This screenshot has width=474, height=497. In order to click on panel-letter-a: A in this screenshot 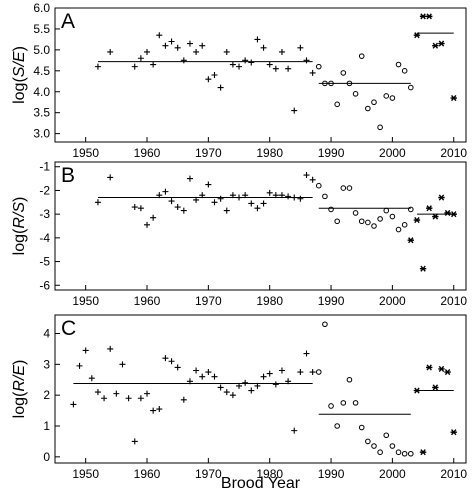, I will do `click(68, 21)`.